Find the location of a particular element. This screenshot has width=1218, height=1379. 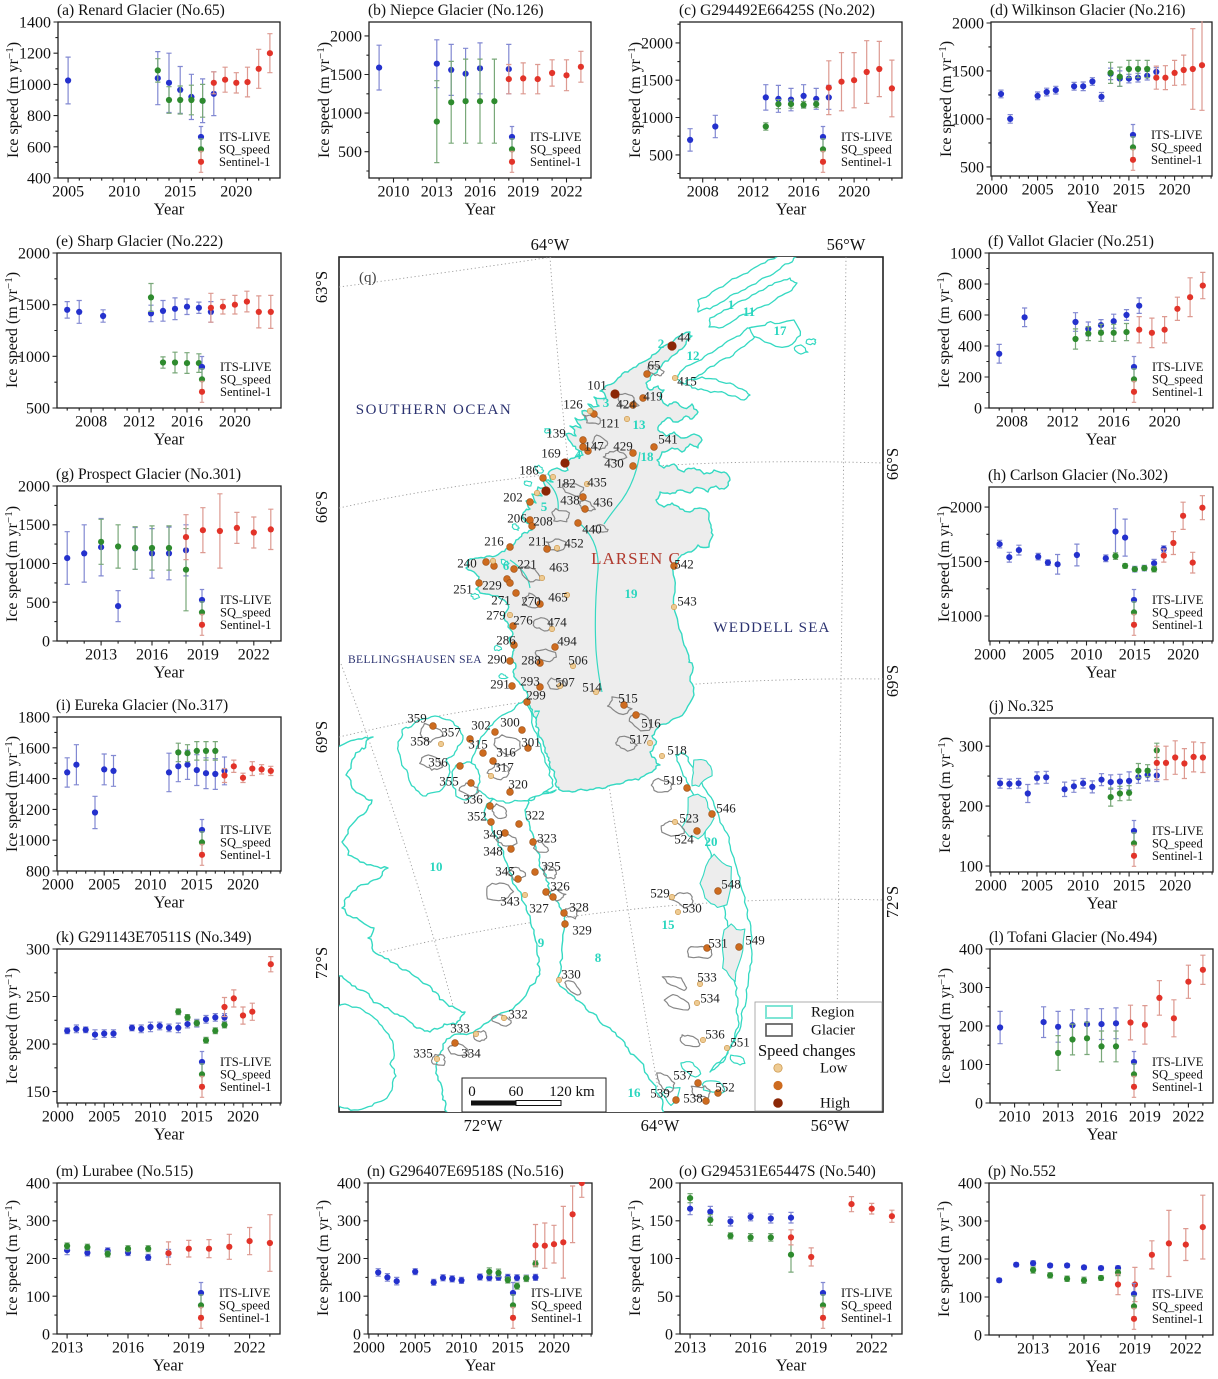

svg-text: 316 is located at coordinates (506, 752).